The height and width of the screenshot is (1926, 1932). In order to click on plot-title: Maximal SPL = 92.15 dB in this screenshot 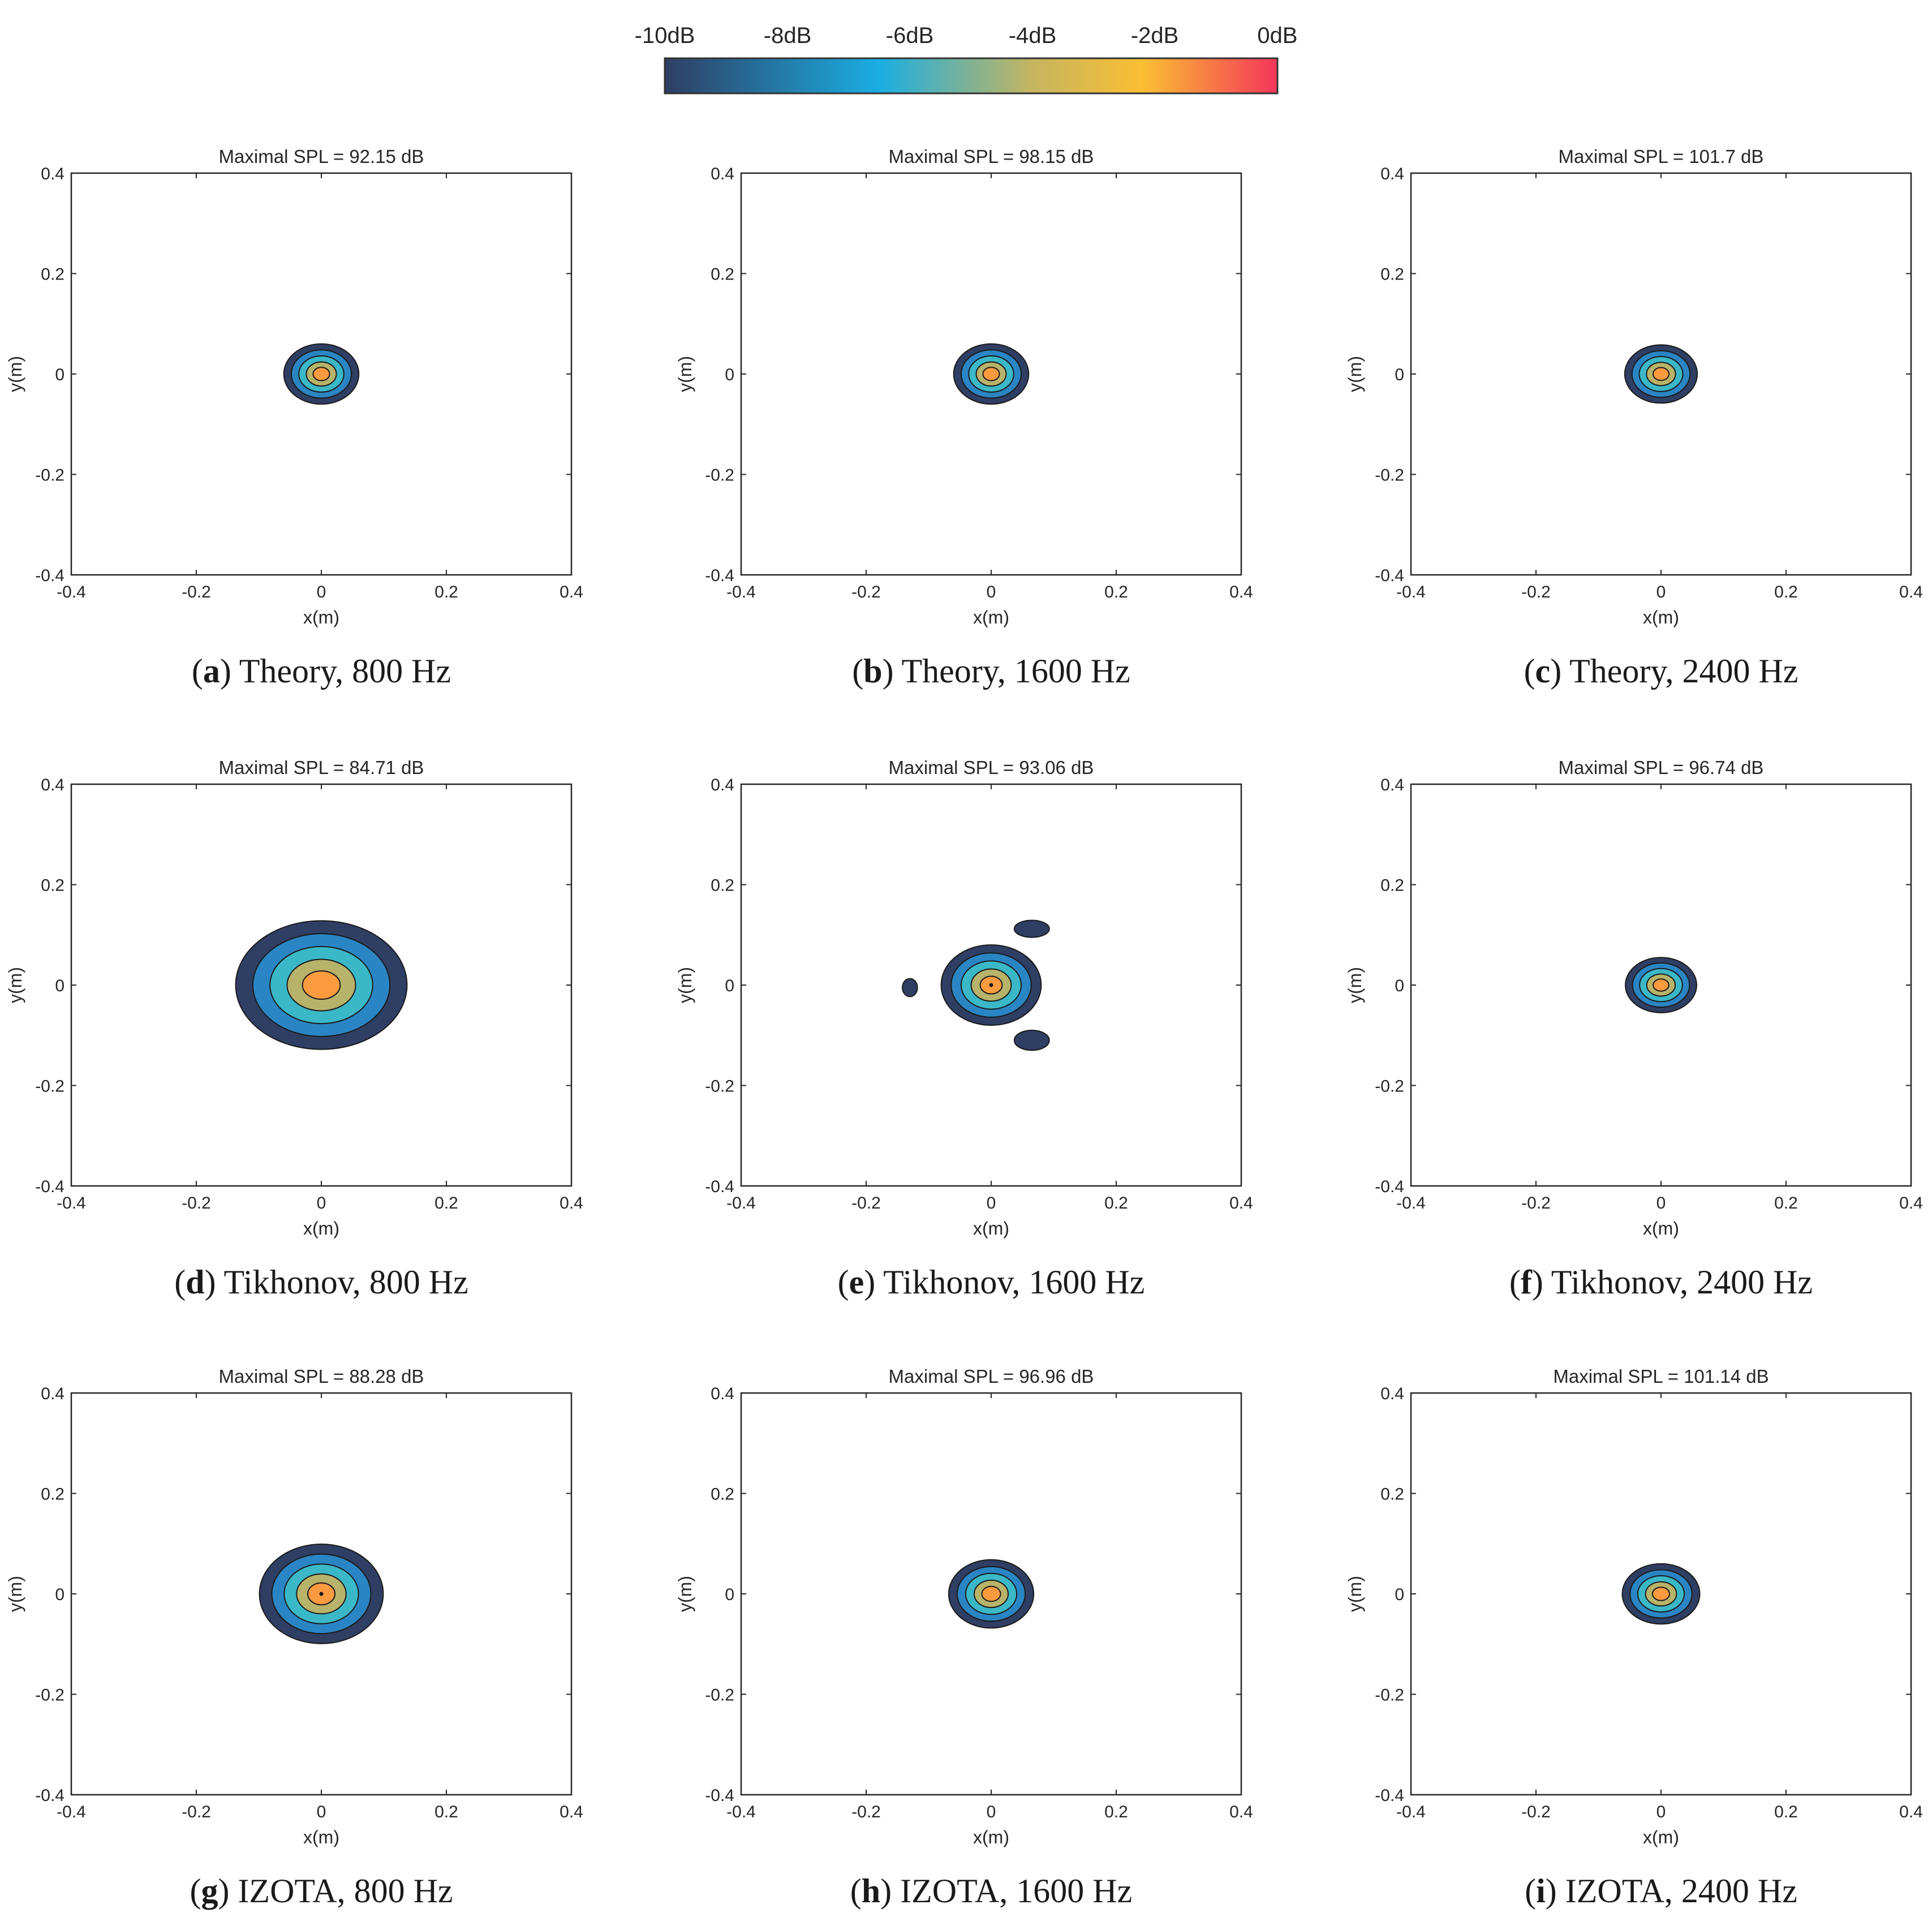, I will do `click(321, 156)`.